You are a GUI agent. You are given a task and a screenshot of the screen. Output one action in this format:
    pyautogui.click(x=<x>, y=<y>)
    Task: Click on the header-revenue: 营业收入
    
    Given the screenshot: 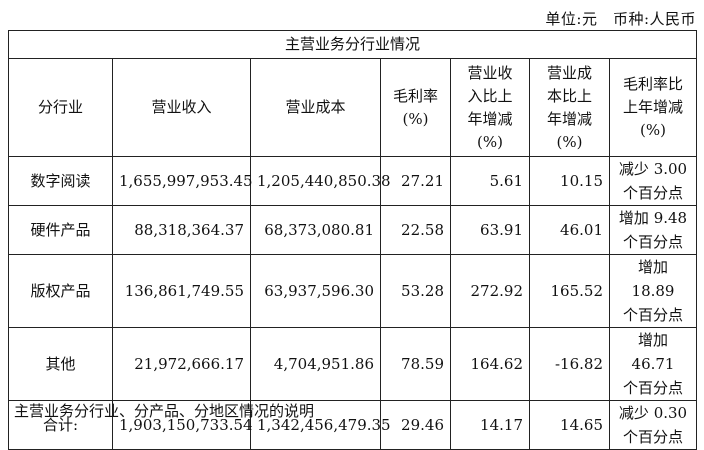 What is the action you would take?
    pyautogui.click(x=181, y=107)
    